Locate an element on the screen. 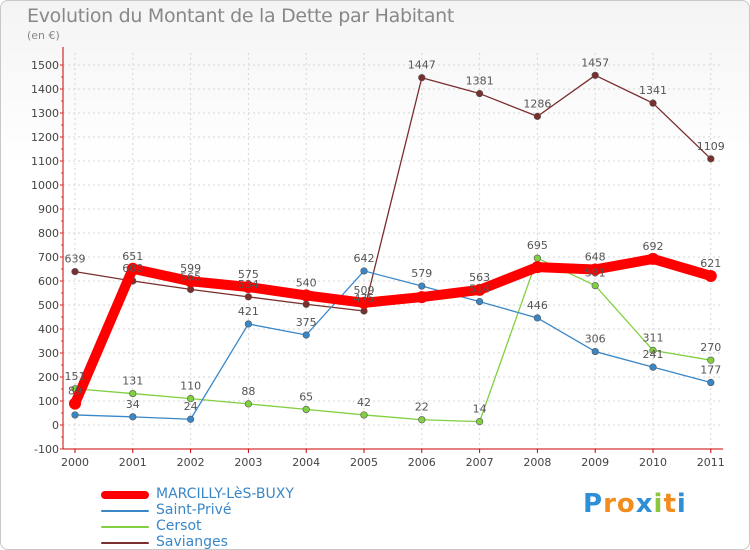  x-tick-label: 2005 is located at coordinates (364, 462).